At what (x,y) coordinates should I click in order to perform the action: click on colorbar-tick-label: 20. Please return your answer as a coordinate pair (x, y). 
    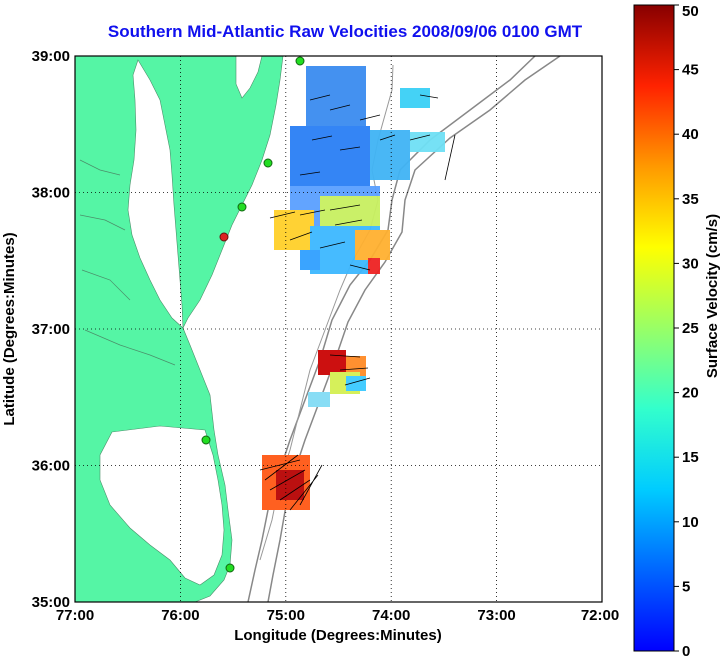
    Looking at the image, I should click on (690, 393).